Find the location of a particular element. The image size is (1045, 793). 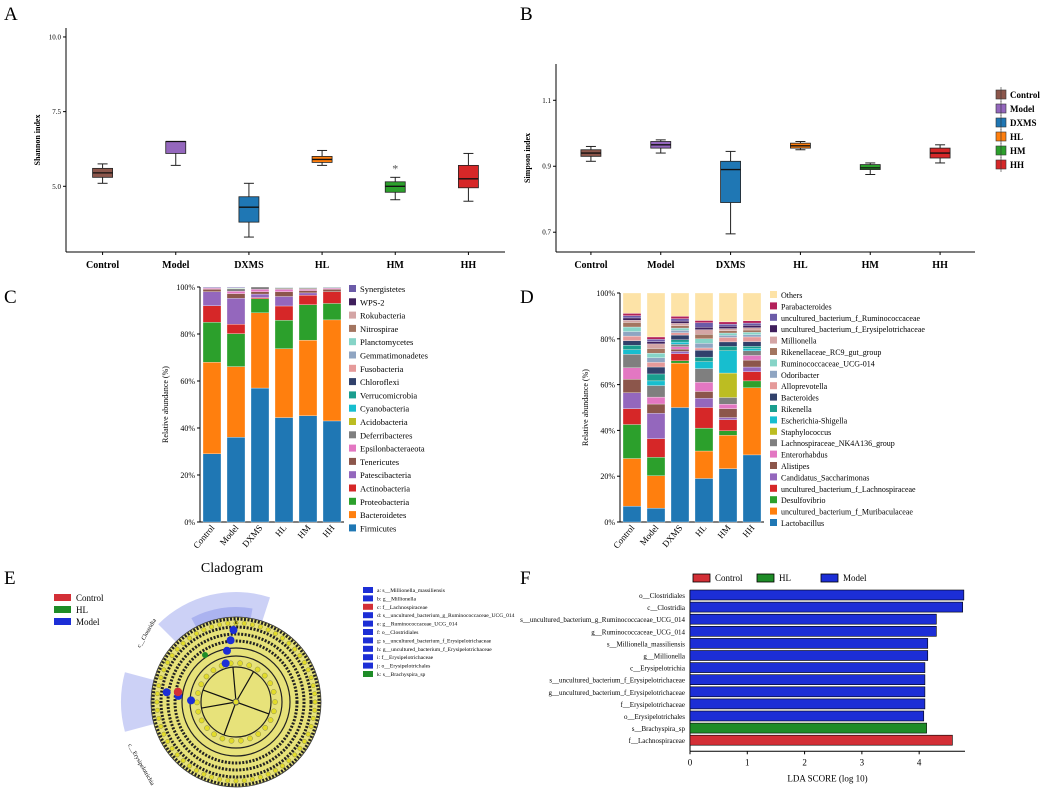

bar-segment-Odoribacter is located at coordinates (704, 346).